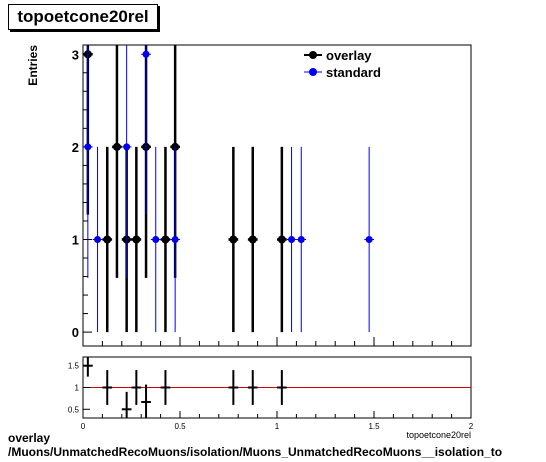 This screenshot has height=462, width=546. What do you see at coordinates (471, 426) in the screenshot?
I see `ratio-x-tick-label: 2` at bounding box center [471, 426].